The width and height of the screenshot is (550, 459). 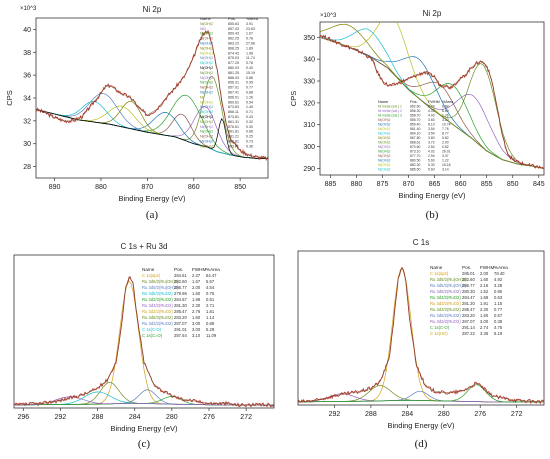 I want to click on legend-value-cell: 1.60, so click(x=484, y=279).